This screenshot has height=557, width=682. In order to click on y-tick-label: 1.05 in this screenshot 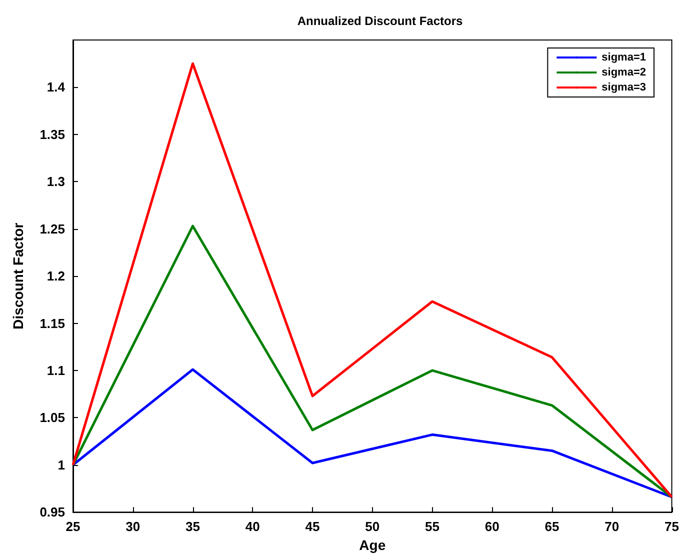, I will do `click(52, 418)`.